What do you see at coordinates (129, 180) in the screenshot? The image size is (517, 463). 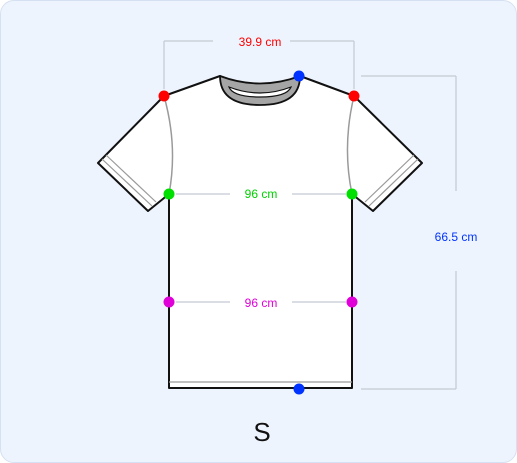 I see `left-sleeve-cuff` at bounding box center [129, 180].